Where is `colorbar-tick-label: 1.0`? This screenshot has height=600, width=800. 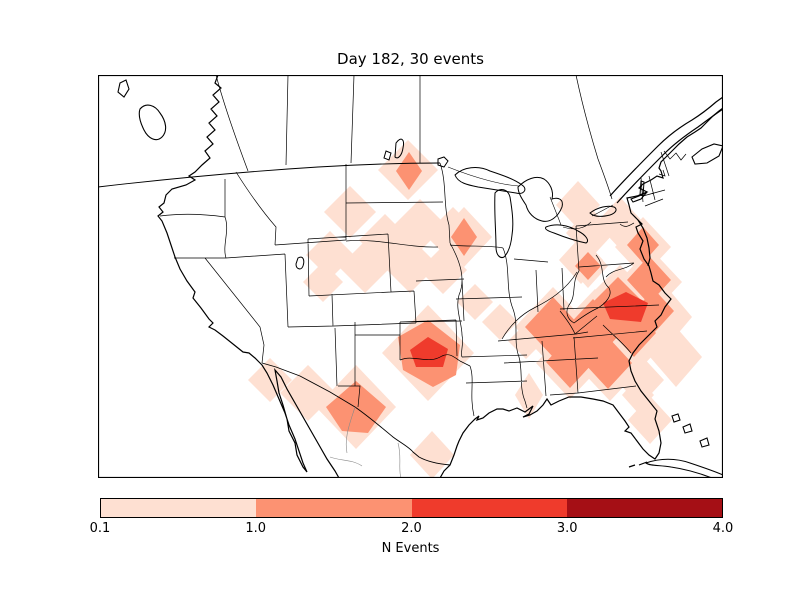 colorbar-tick-label: 1.0 is located at coordinates (256, 528).